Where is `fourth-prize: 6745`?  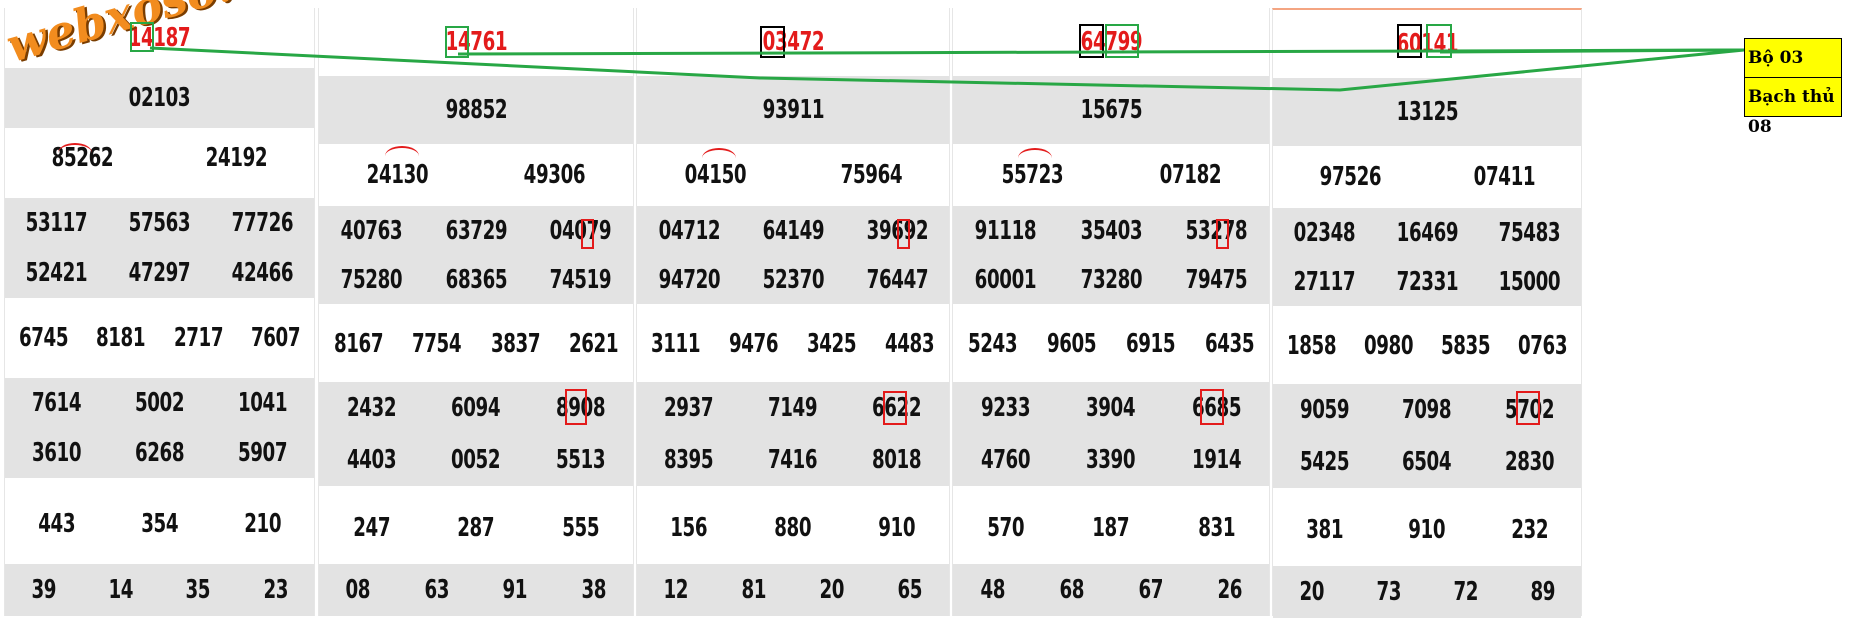
fourth-prize: 6745 is located at coordinates (44, 338).